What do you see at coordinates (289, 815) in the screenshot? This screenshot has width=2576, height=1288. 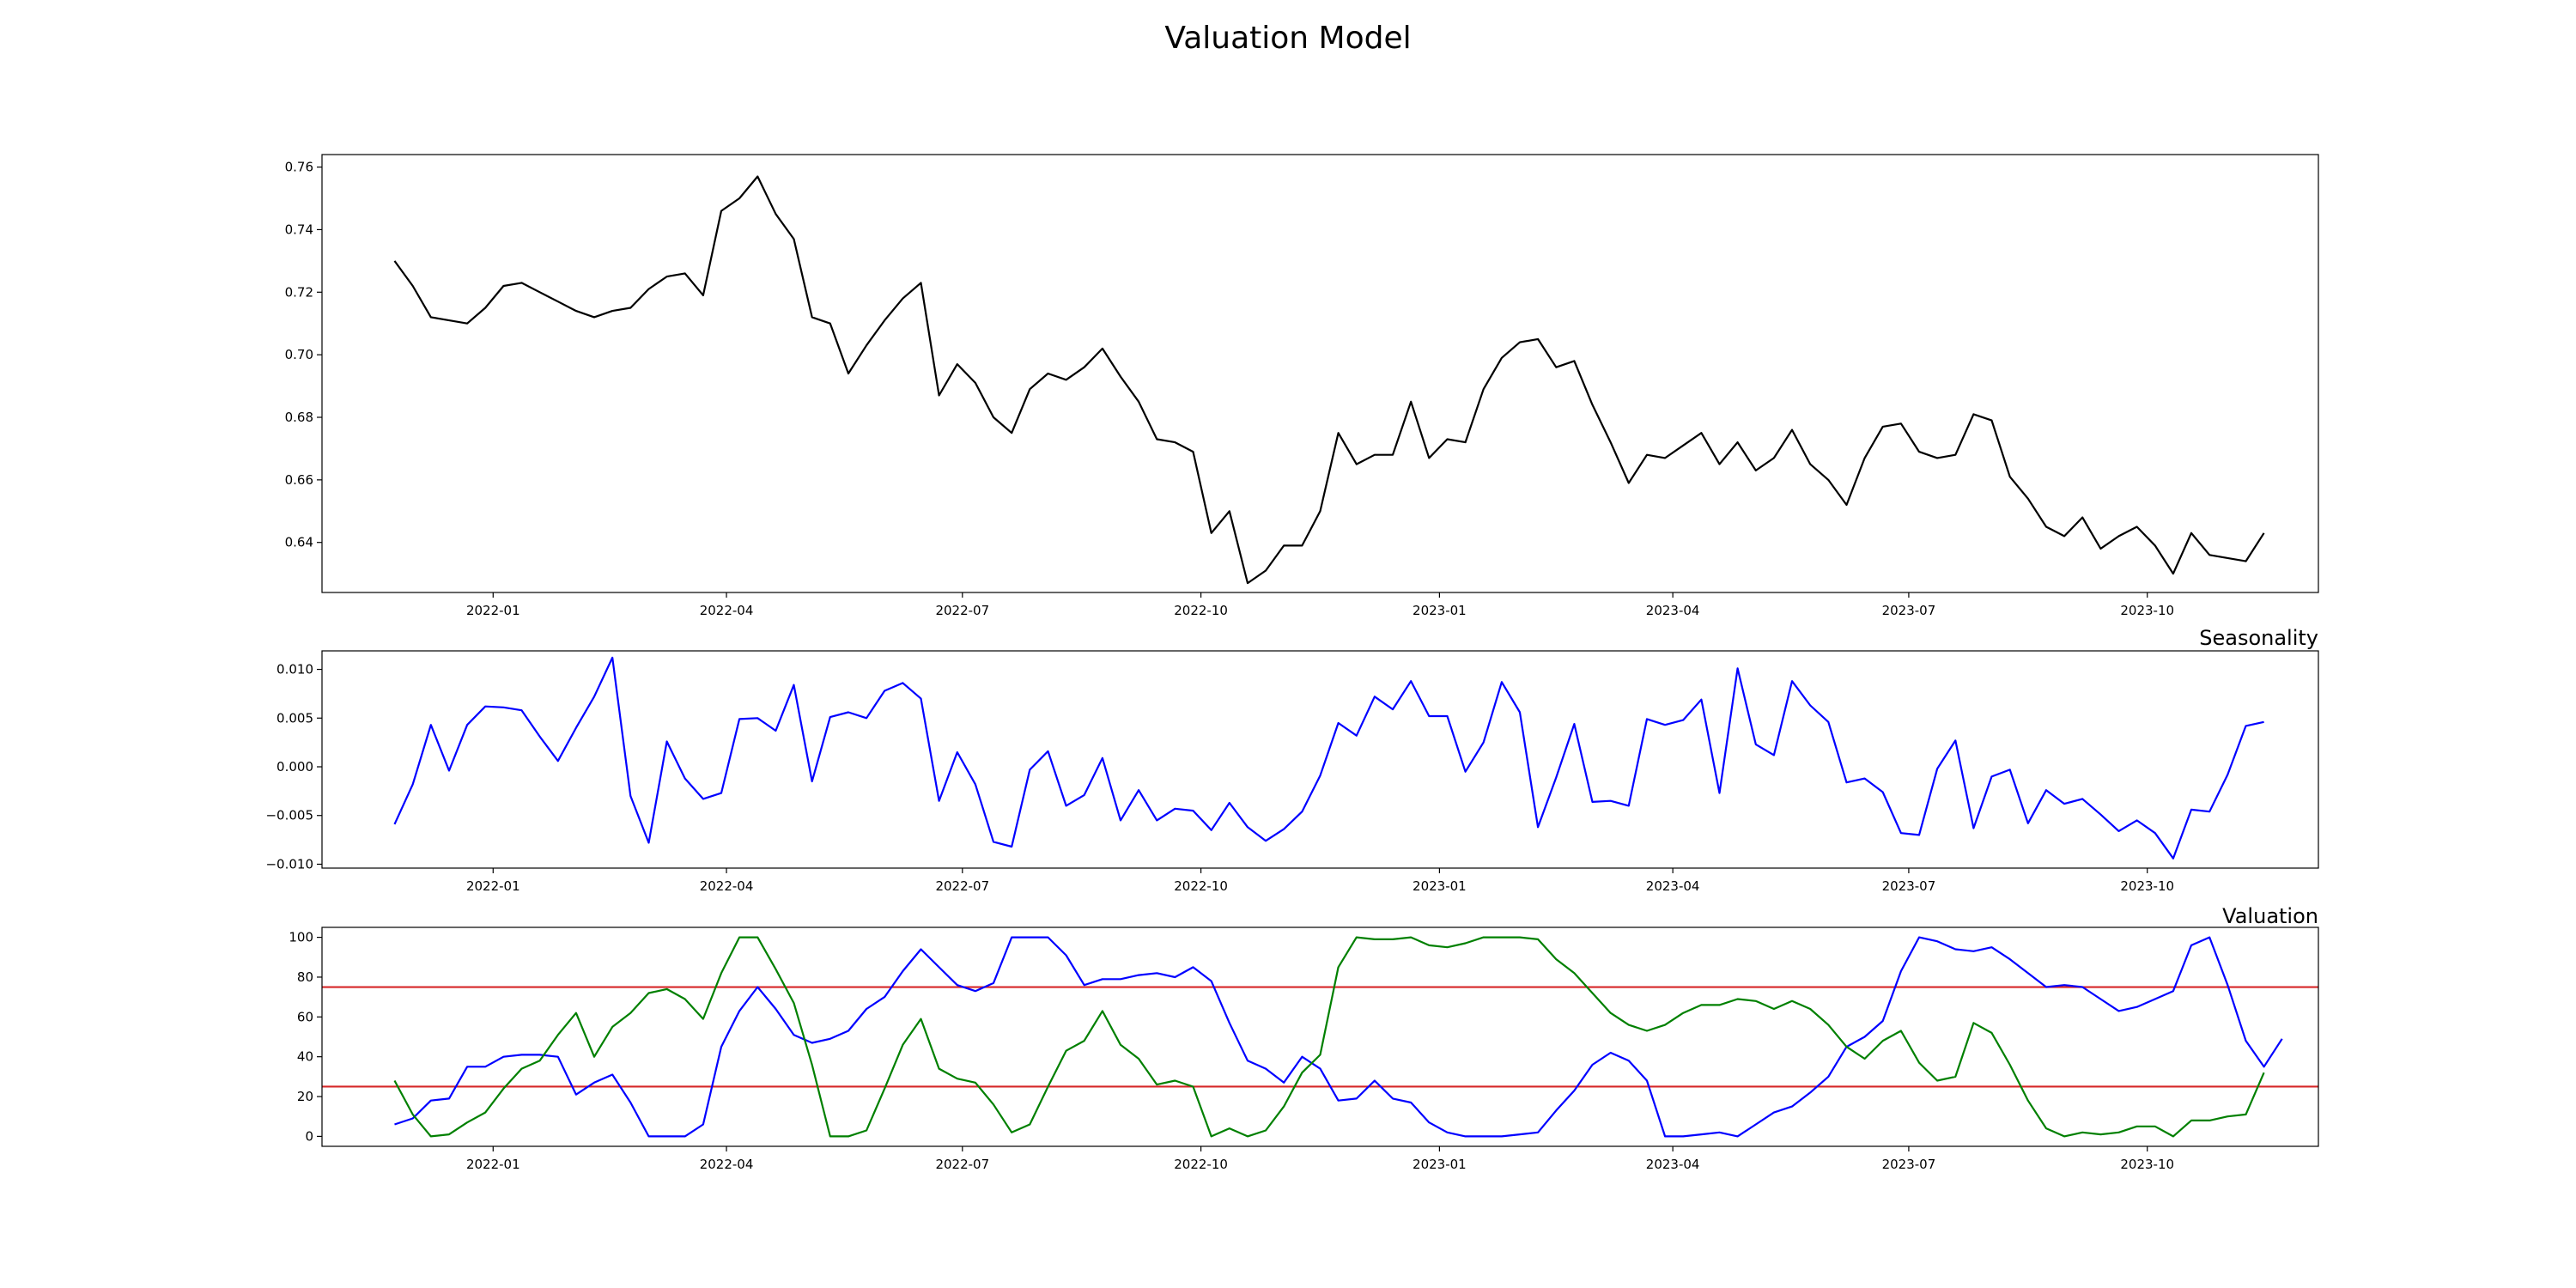 I see `y-tick-label: −0.005` at bounding box center [289, 815].